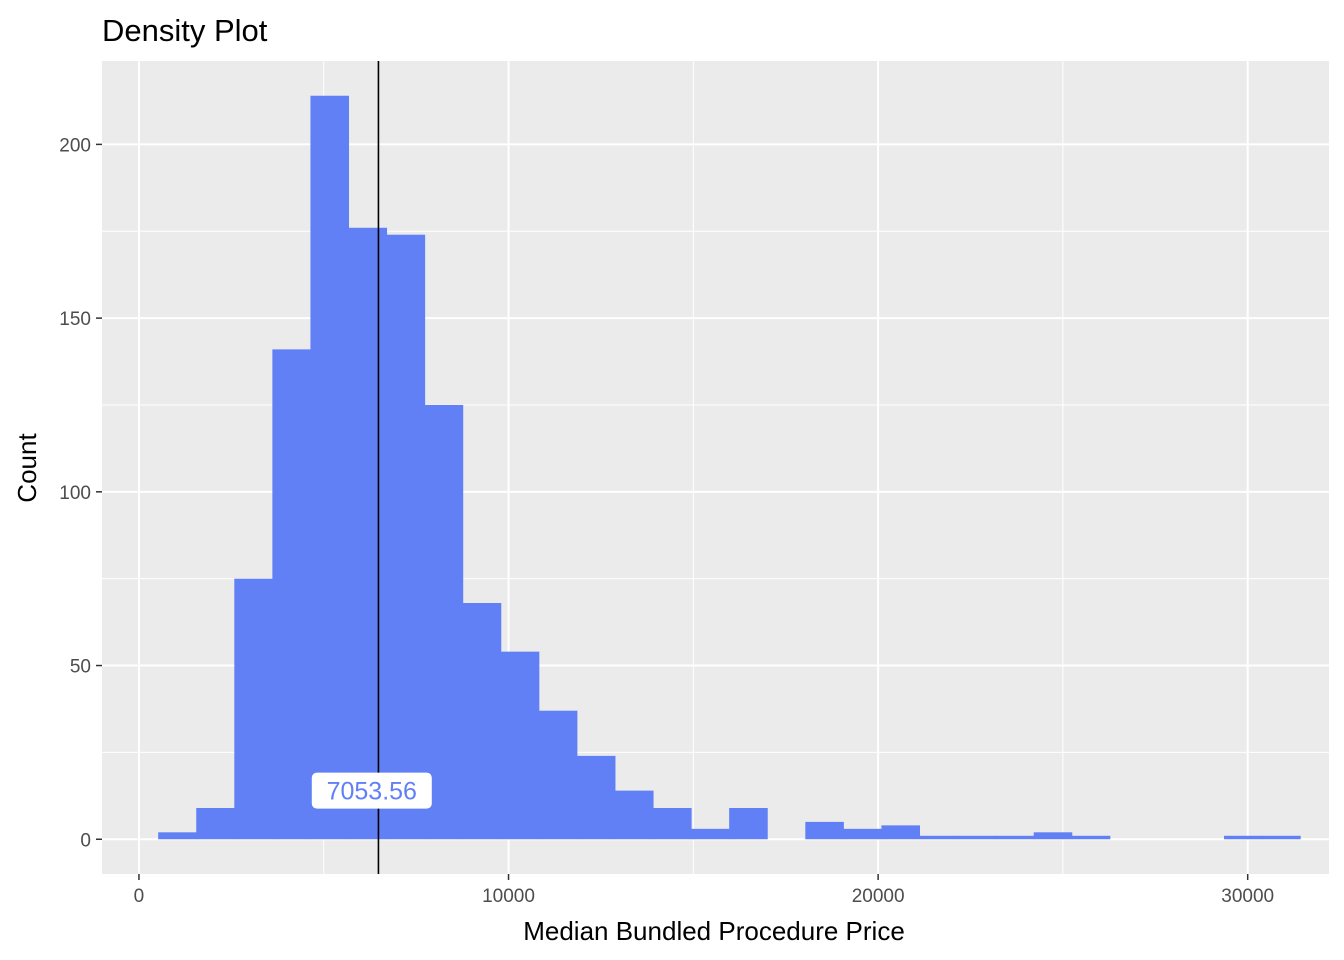 This screenshot has width=1344, height=960. What do you see at coordinates (139, 896) in the screenshot?
I see `x-tick-label-0: 0` at bounding box center [139, 896].